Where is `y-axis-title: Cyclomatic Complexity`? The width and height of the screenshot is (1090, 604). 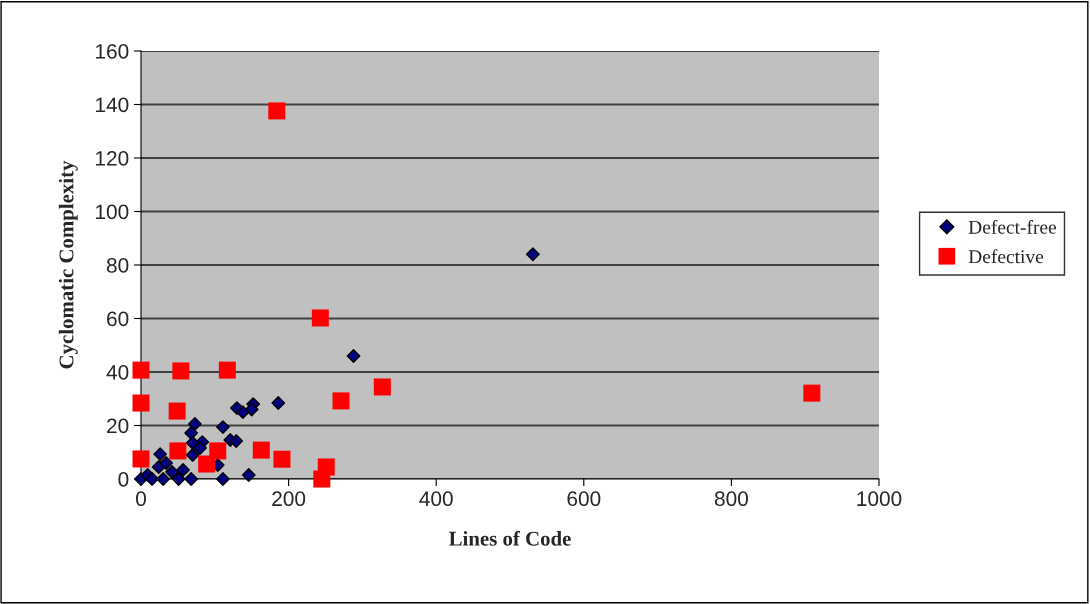 y-axis-title: Cyclomatic Complexity is located at coordinates (68, 264).